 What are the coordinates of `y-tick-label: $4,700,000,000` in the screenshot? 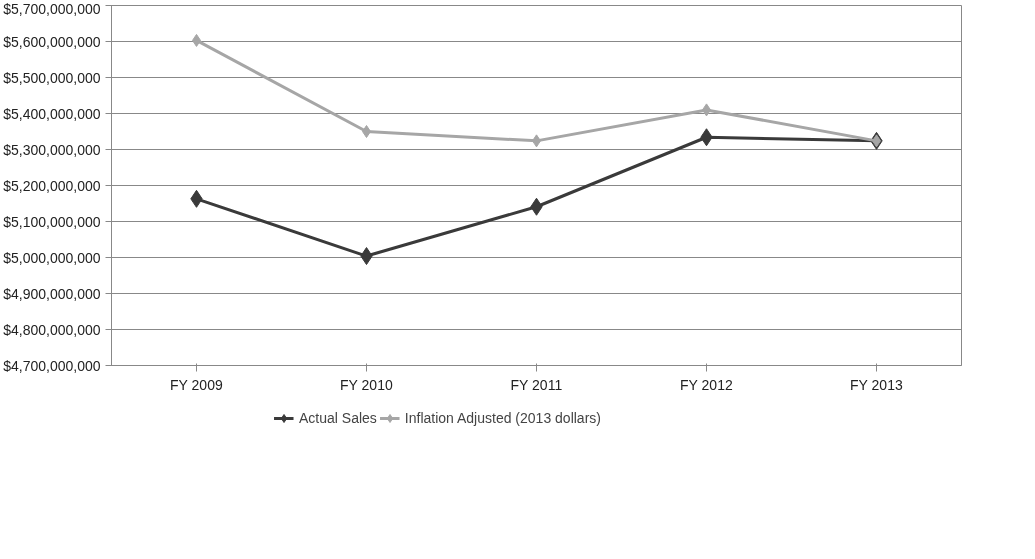 It's located at (52, 365).